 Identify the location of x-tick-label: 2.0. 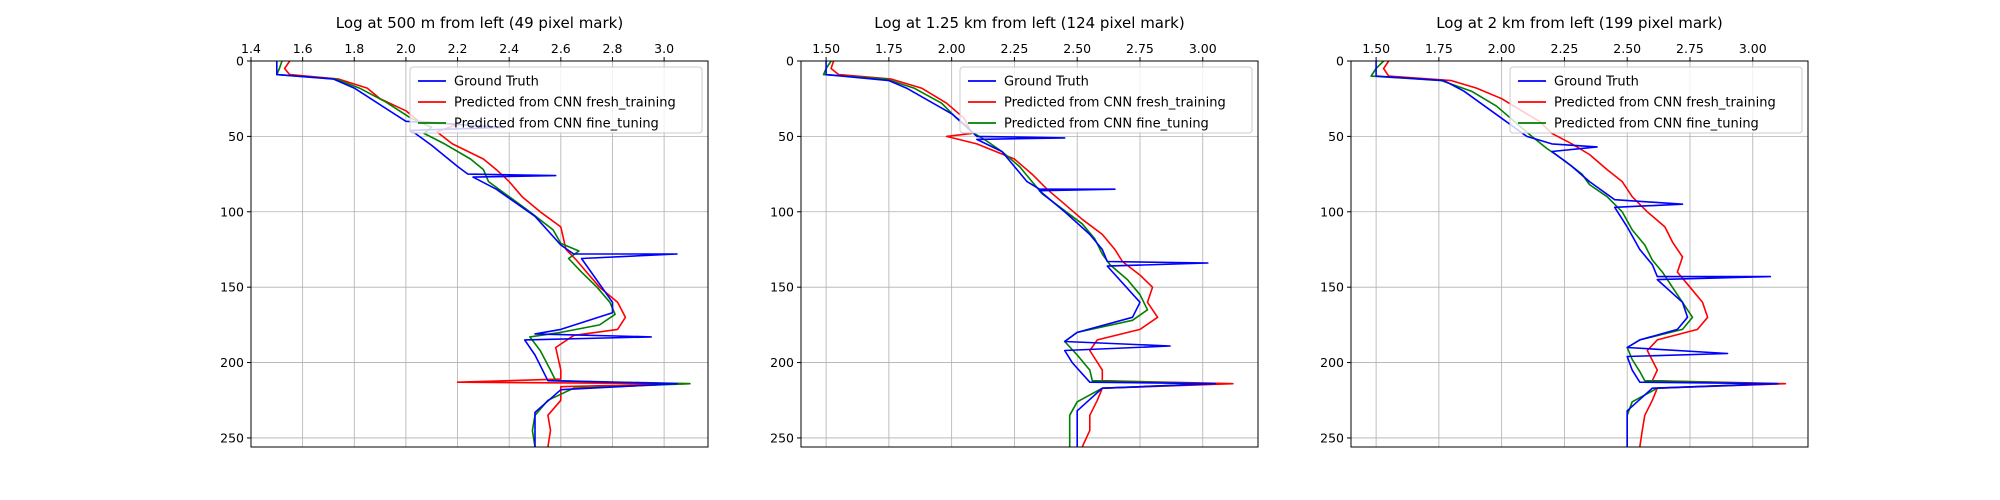
(406, 48).